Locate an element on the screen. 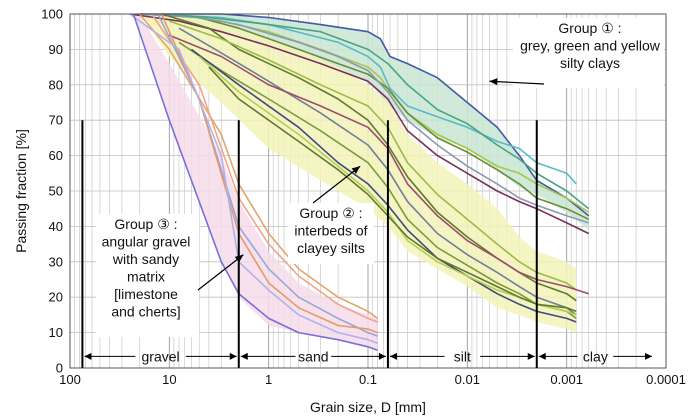 The image size is (691, 418). class-label: gravel is located at coordinates (161, 356).